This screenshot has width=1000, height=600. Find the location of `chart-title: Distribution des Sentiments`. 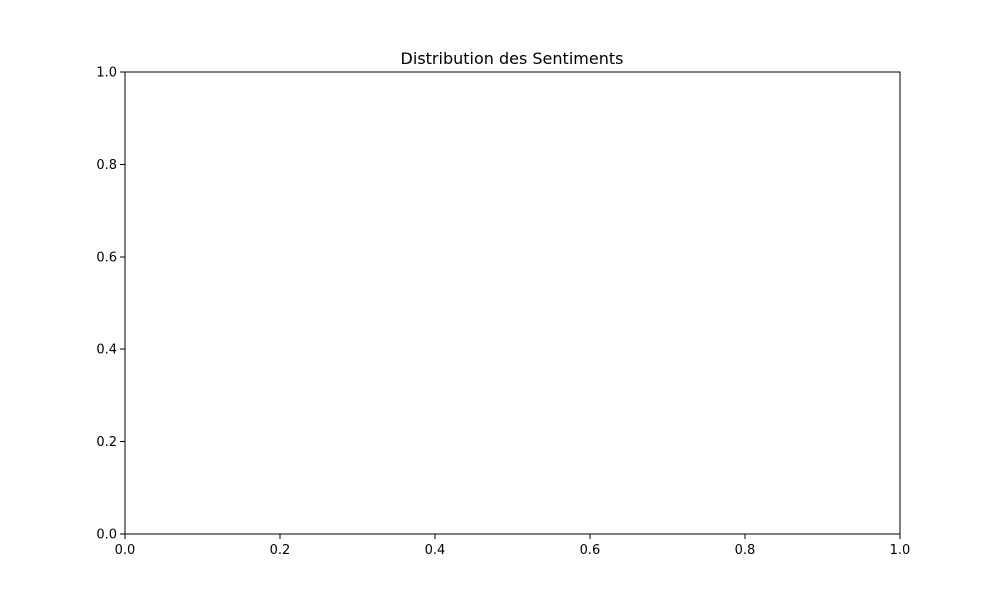

chart-title: Distribution des Sentiments is located at coordinates (512, 58).